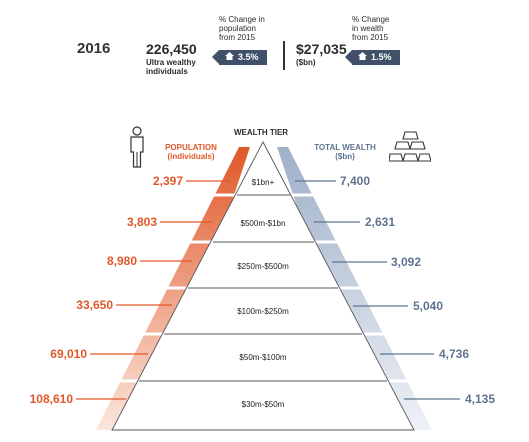 Image resolution: width=529 pixels, height=442 pixels. Describe the element at coordinates (153, 290) in the screenshot. I see `population-leader-lines` at that location.